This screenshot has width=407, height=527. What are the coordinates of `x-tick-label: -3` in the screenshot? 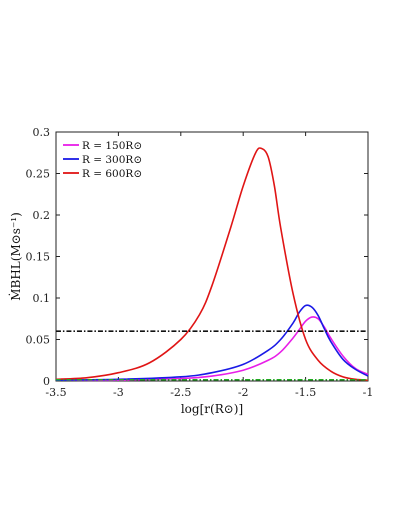 It's located at (118, 392).